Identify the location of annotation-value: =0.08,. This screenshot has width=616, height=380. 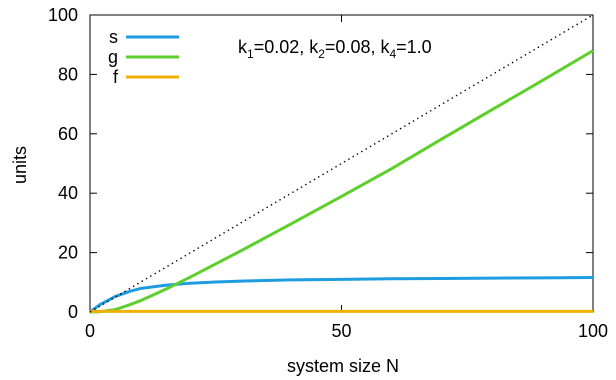
(353, 47).